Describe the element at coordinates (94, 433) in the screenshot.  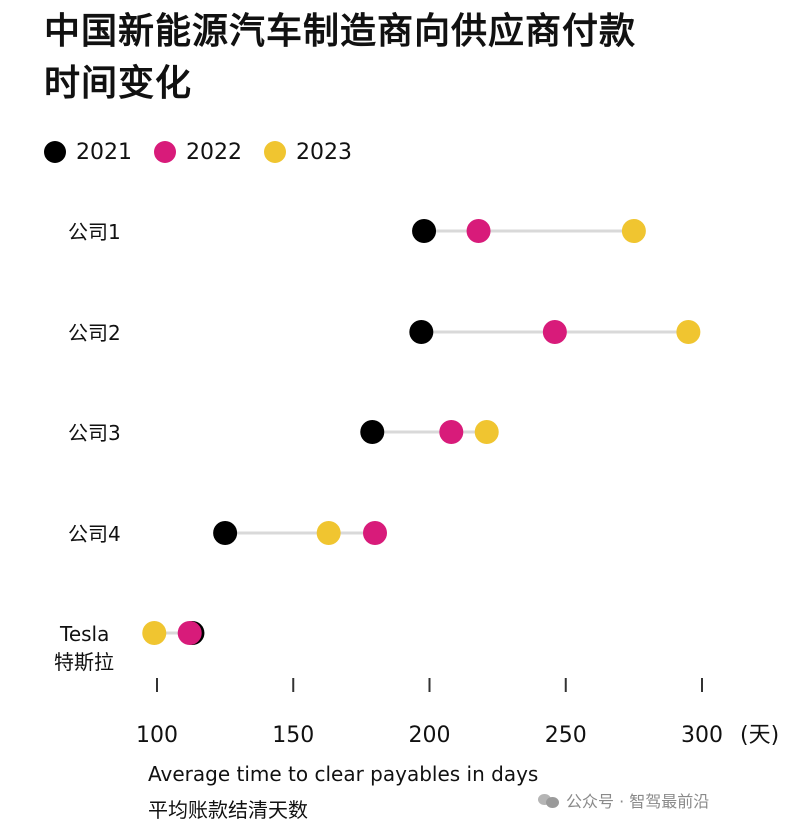
I see `category-label-row-3: 公司3` at that location.